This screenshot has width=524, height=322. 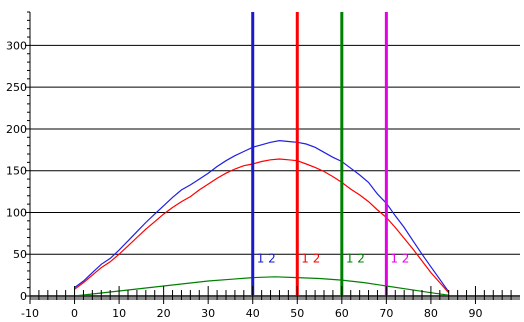 What do you see at coordinates (74, 313) in the screenshot?
I see `x-tick-label: 0` at bounding box center [74, 313].